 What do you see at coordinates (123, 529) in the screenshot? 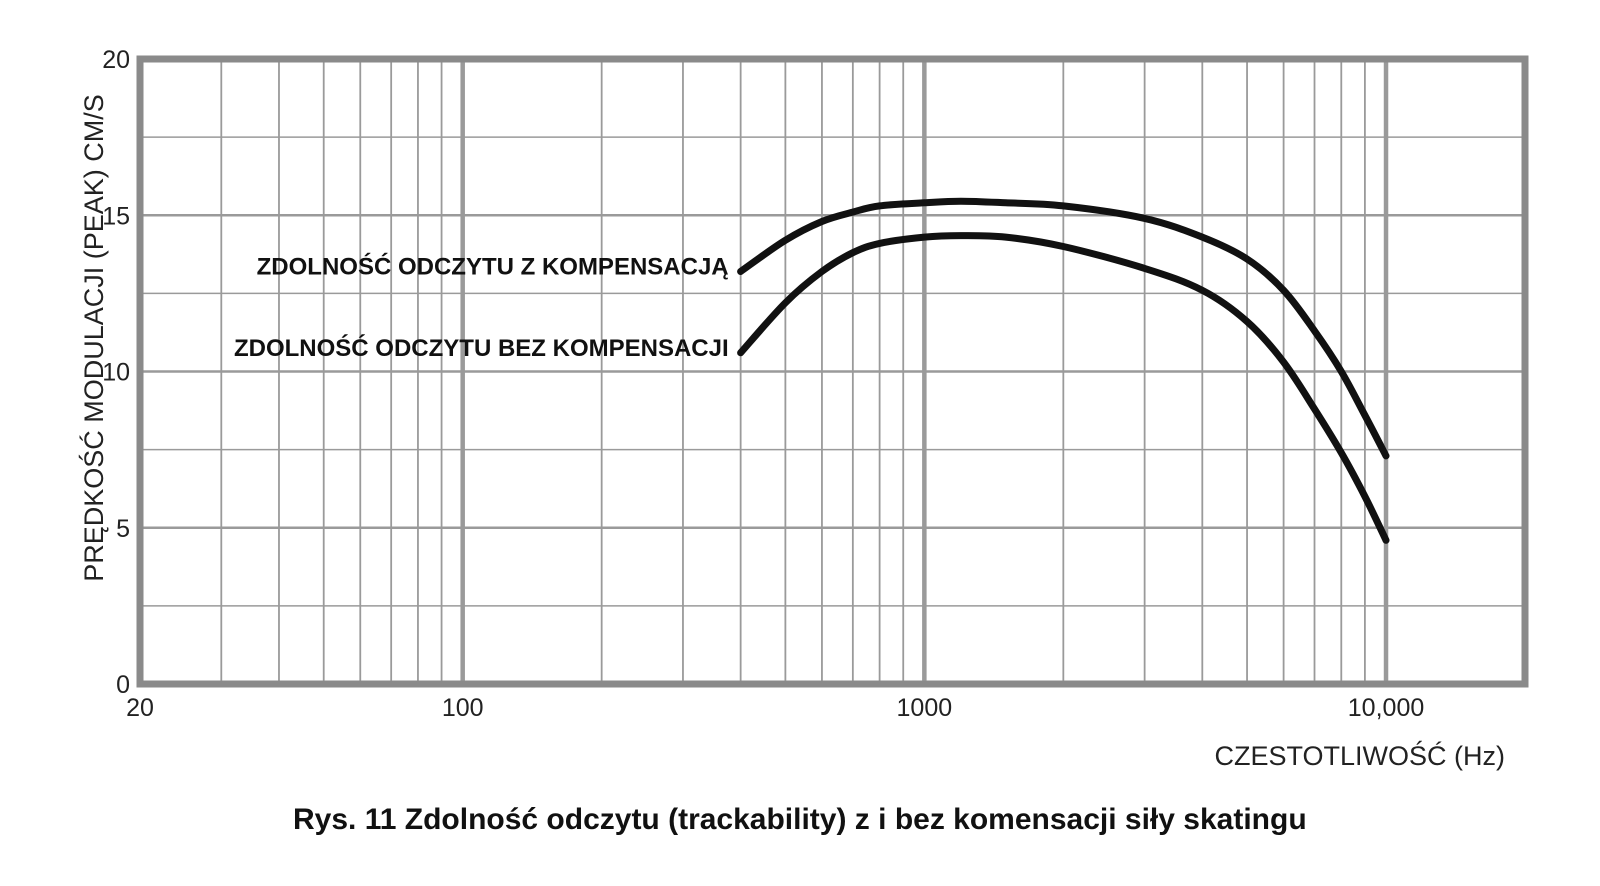
I see `y-tick-label: 5` at bounding box center [123, 529].